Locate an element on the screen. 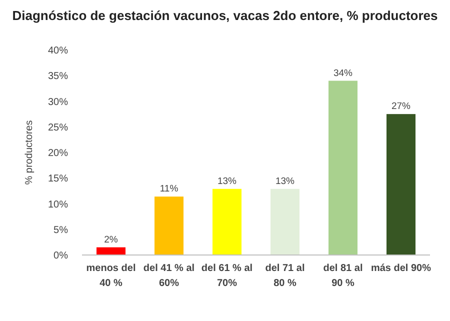 The image size is (450, 321). y-tick-label: 25% is located at coordinates (58, 128).